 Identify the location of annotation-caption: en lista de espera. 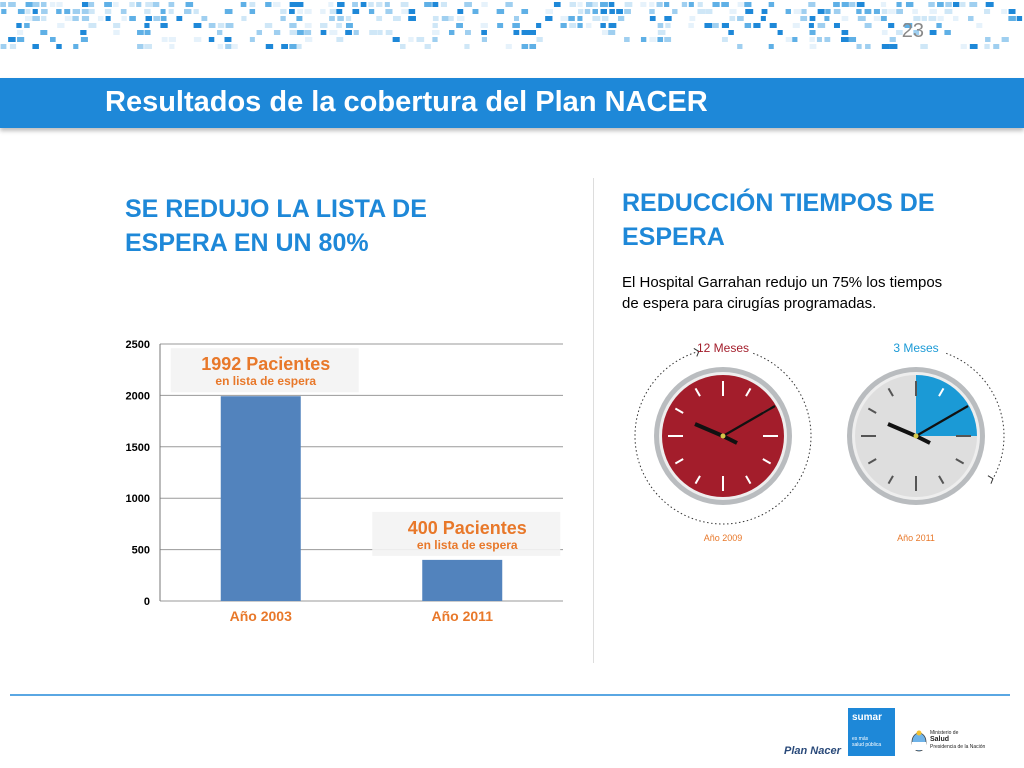
(265, 381).